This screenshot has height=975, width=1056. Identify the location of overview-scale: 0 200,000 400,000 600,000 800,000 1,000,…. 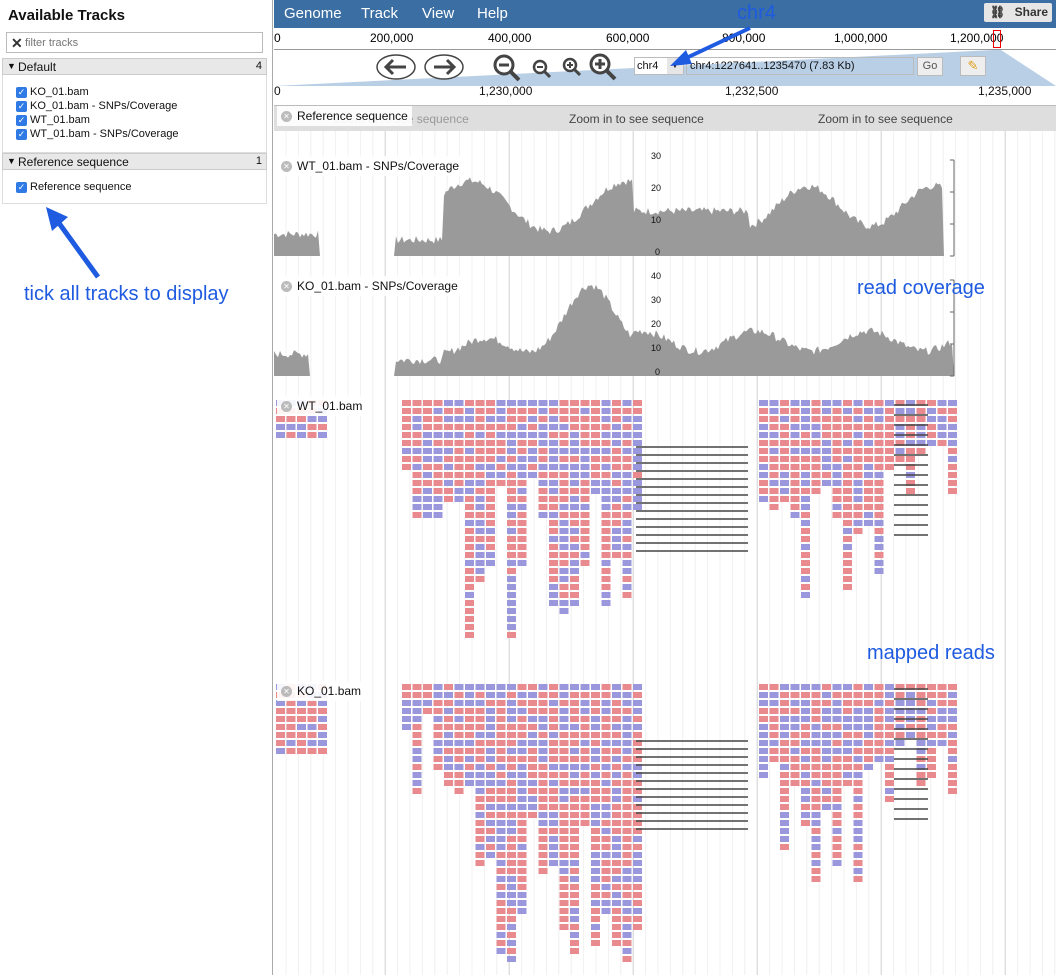
(665, 39).